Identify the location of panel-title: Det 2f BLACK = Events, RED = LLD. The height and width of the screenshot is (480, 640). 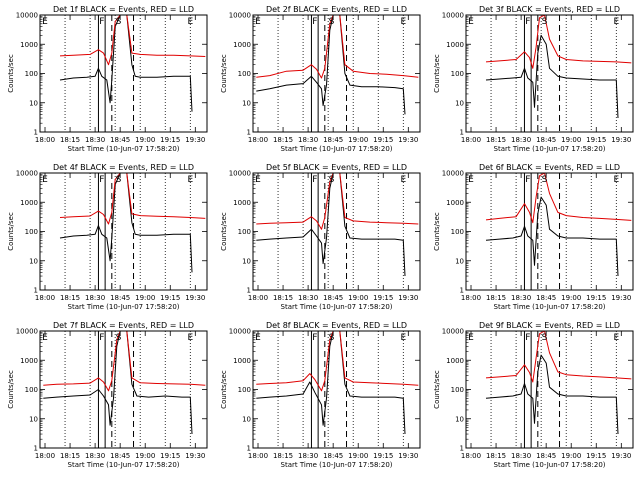
(336, 9).